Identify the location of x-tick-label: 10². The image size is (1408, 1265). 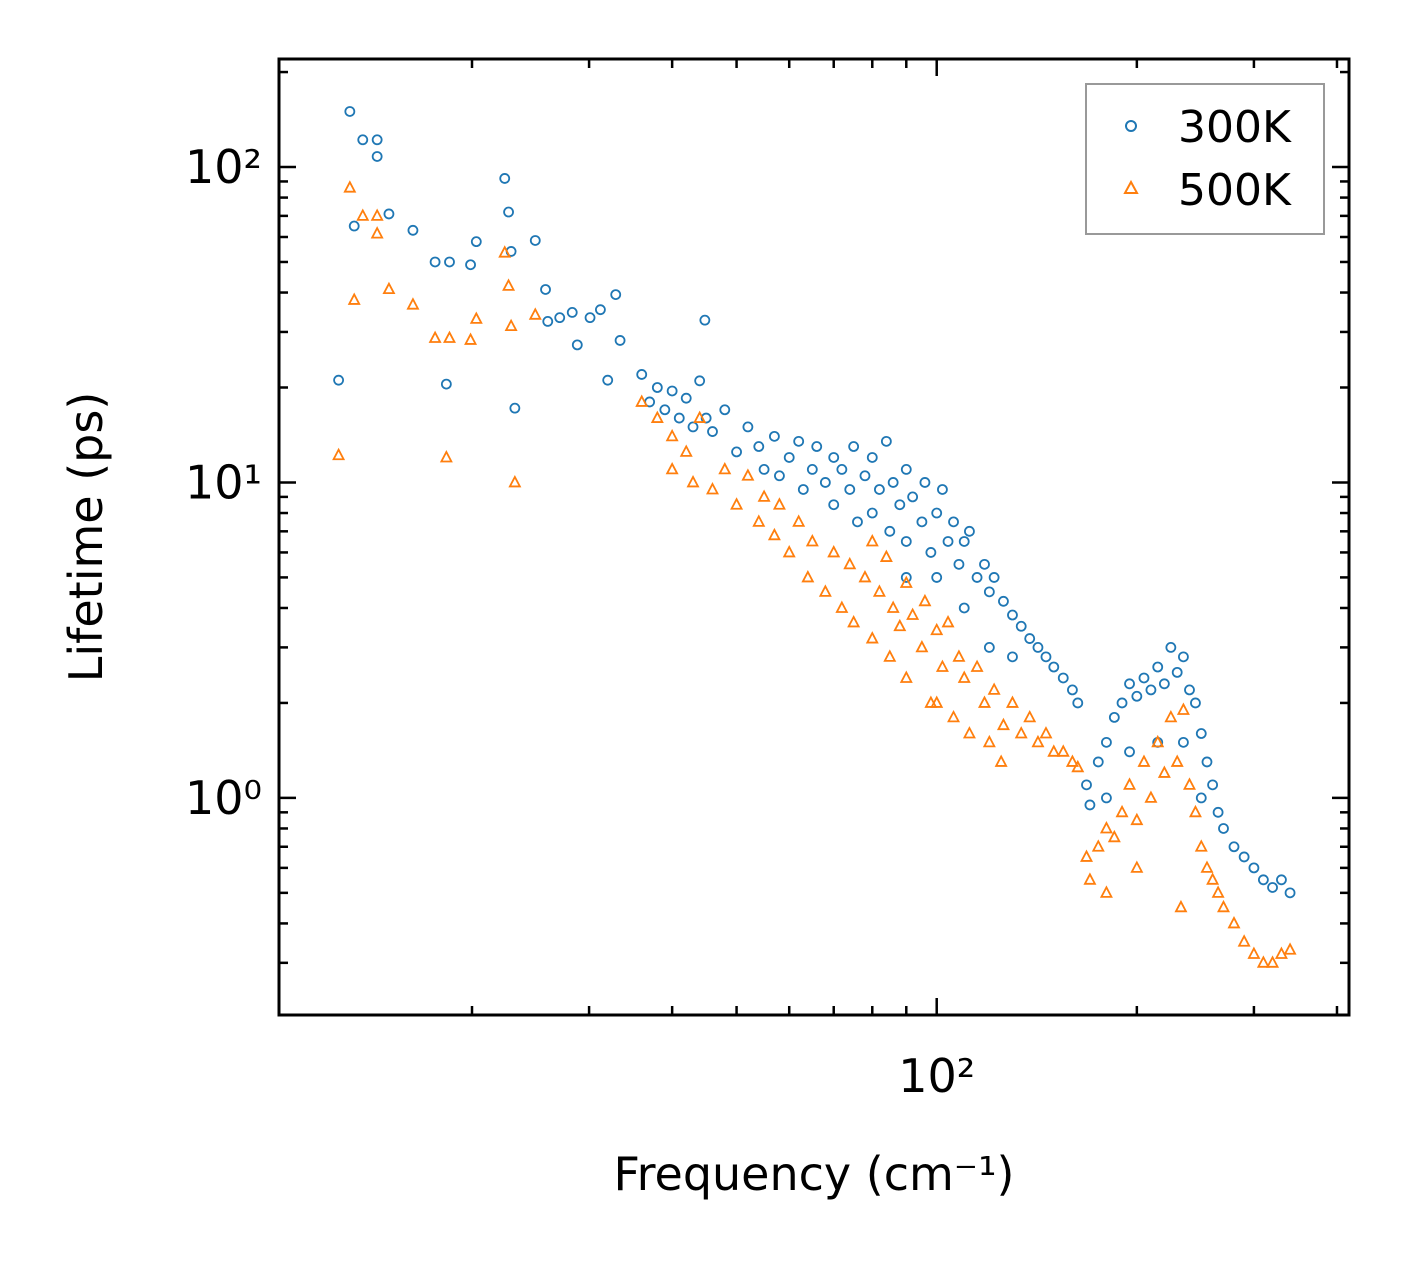
(936, 1076).